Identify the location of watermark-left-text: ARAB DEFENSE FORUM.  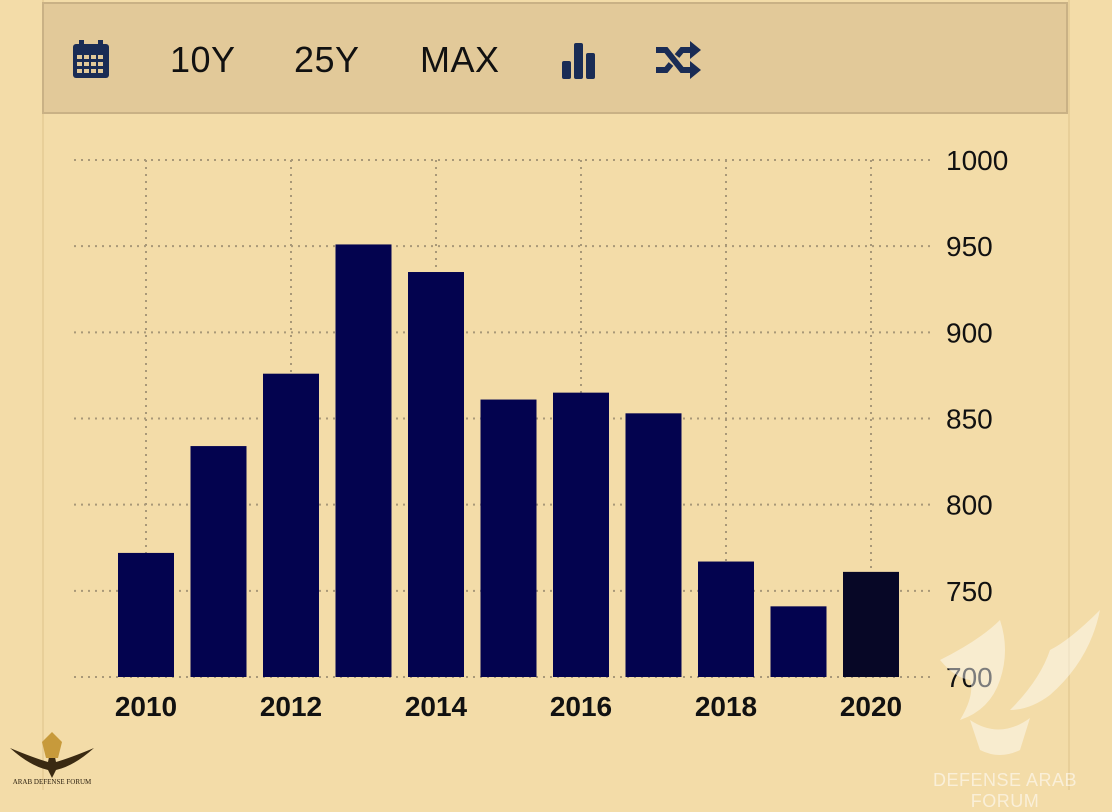
(52, 782).